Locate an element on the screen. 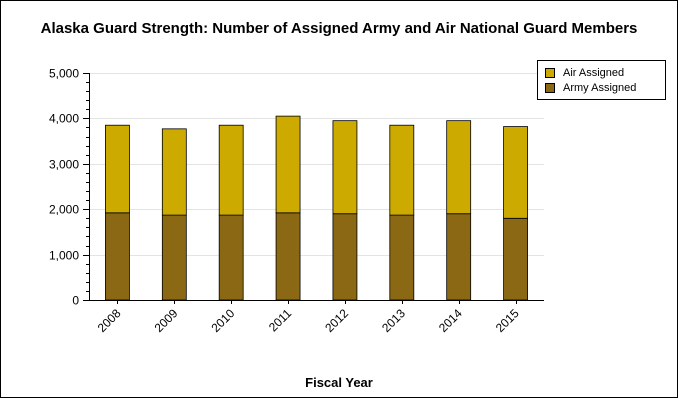 The width and height of the screenshot is (678, 398). legend-swatch-air is located at coordinates (550, 73).